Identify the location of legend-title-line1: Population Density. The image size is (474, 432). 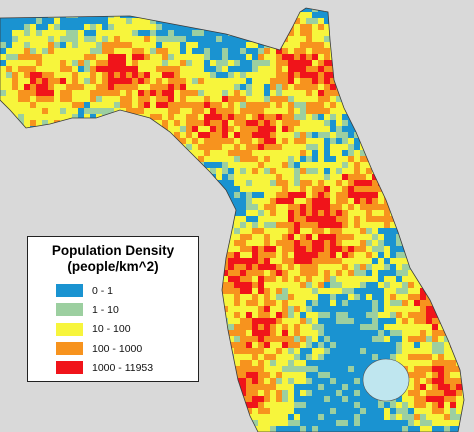
(113, 250).